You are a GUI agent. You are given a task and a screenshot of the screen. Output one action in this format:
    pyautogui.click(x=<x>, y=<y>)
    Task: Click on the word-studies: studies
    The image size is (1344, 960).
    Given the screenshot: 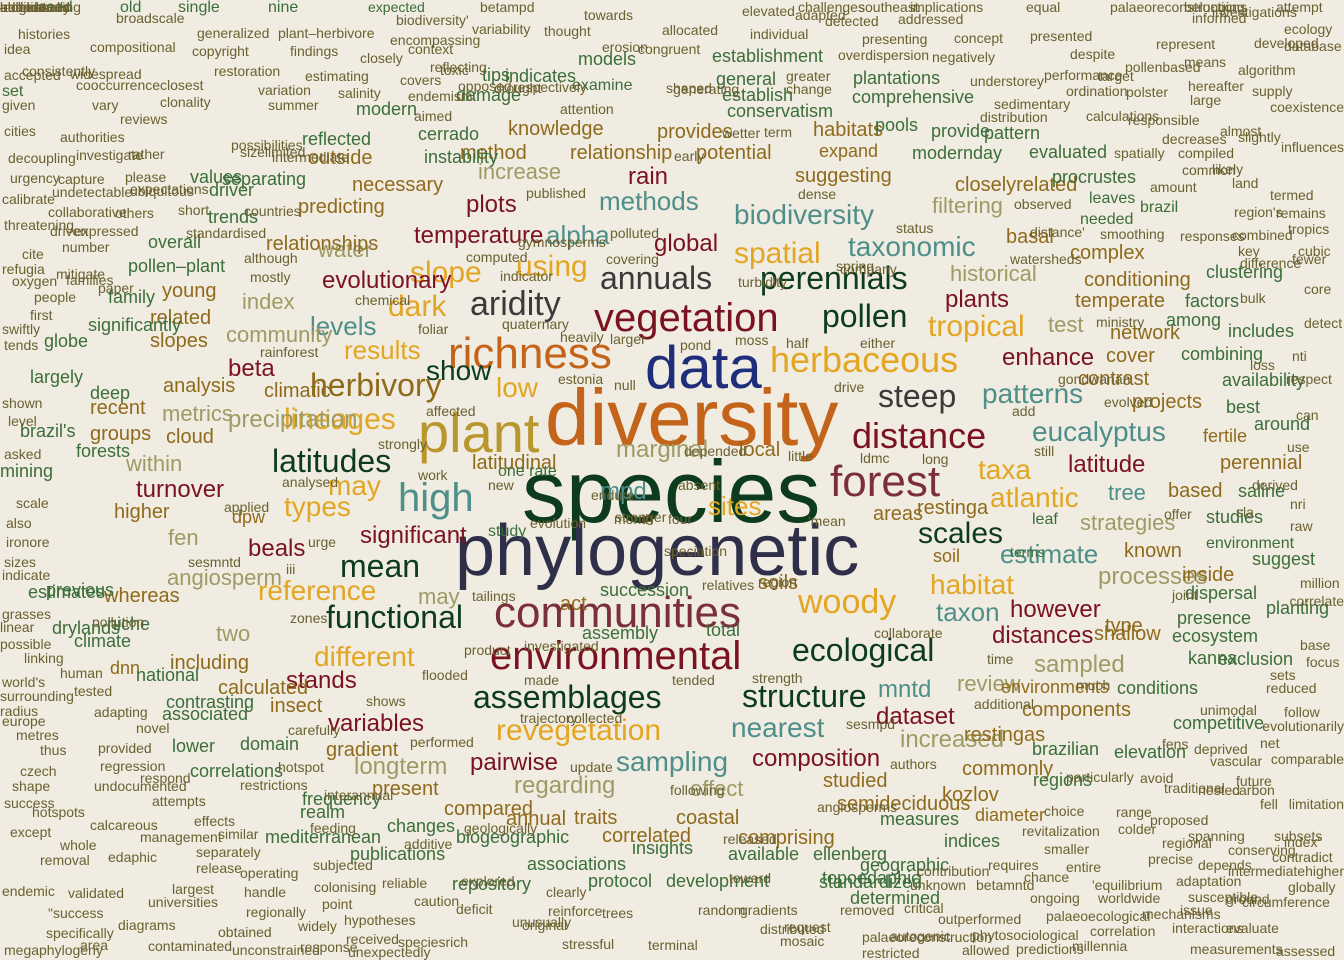 What is the action you would take?
    pyautogui.click(x=1235, y=517)
    